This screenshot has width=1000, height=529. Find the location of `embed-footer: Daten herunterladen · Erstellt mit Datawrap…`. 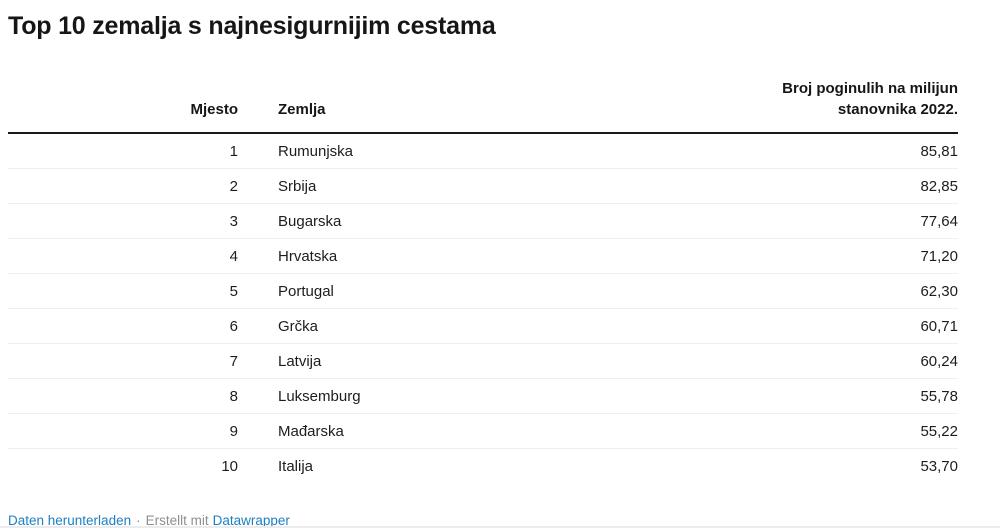

embed-footer: Daten herunterladen · Erstellt mit Datawrap… is located at coordinates (504, 520).